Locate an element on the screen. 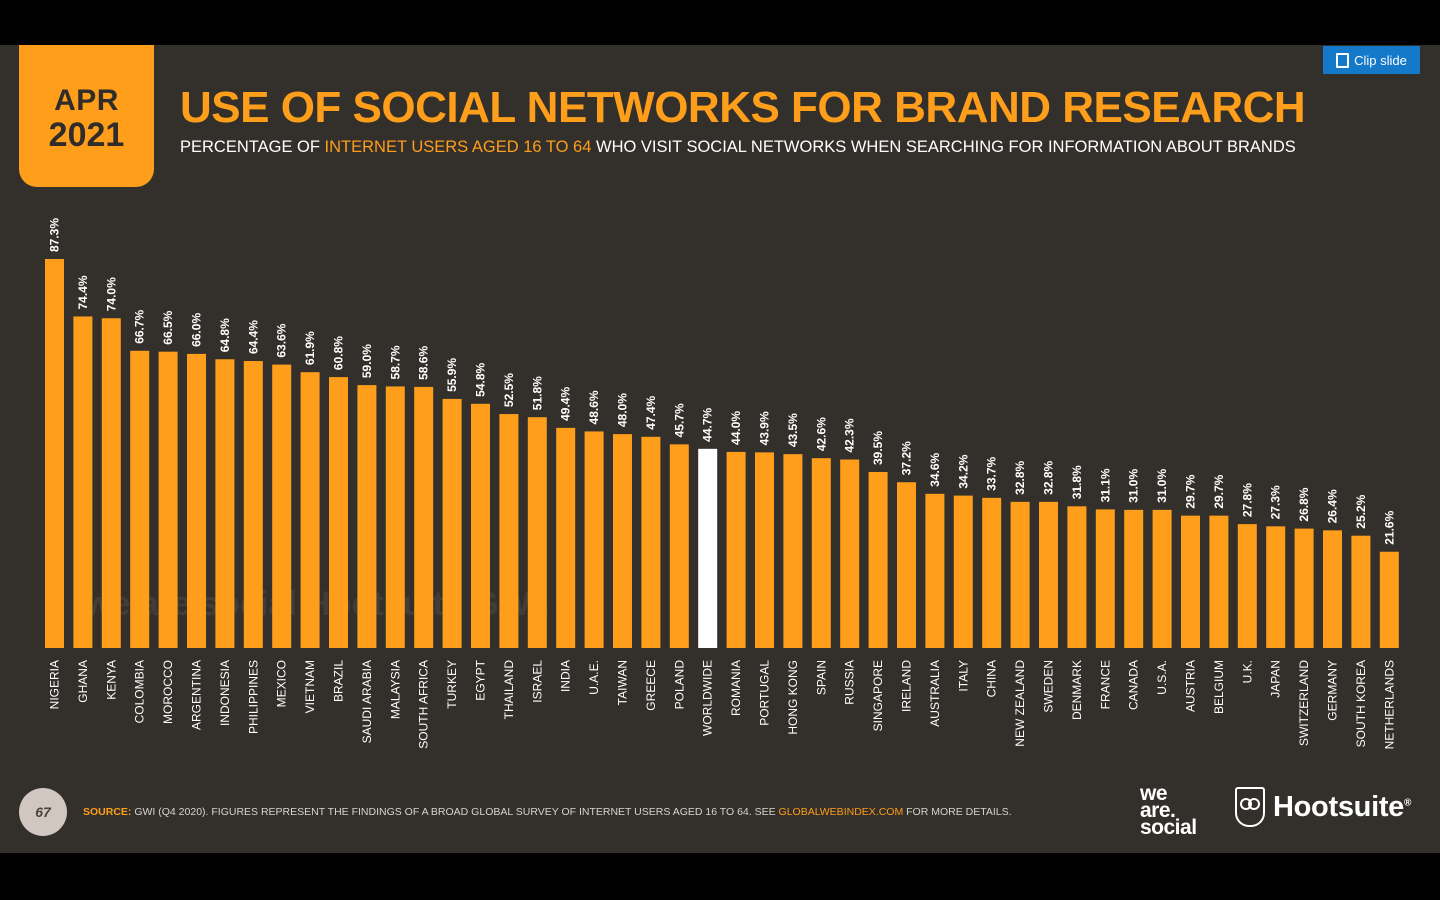 This screenshot has width=1440, height=900. value-label-ghana: 74.4% is located at coordinates (83, 292).